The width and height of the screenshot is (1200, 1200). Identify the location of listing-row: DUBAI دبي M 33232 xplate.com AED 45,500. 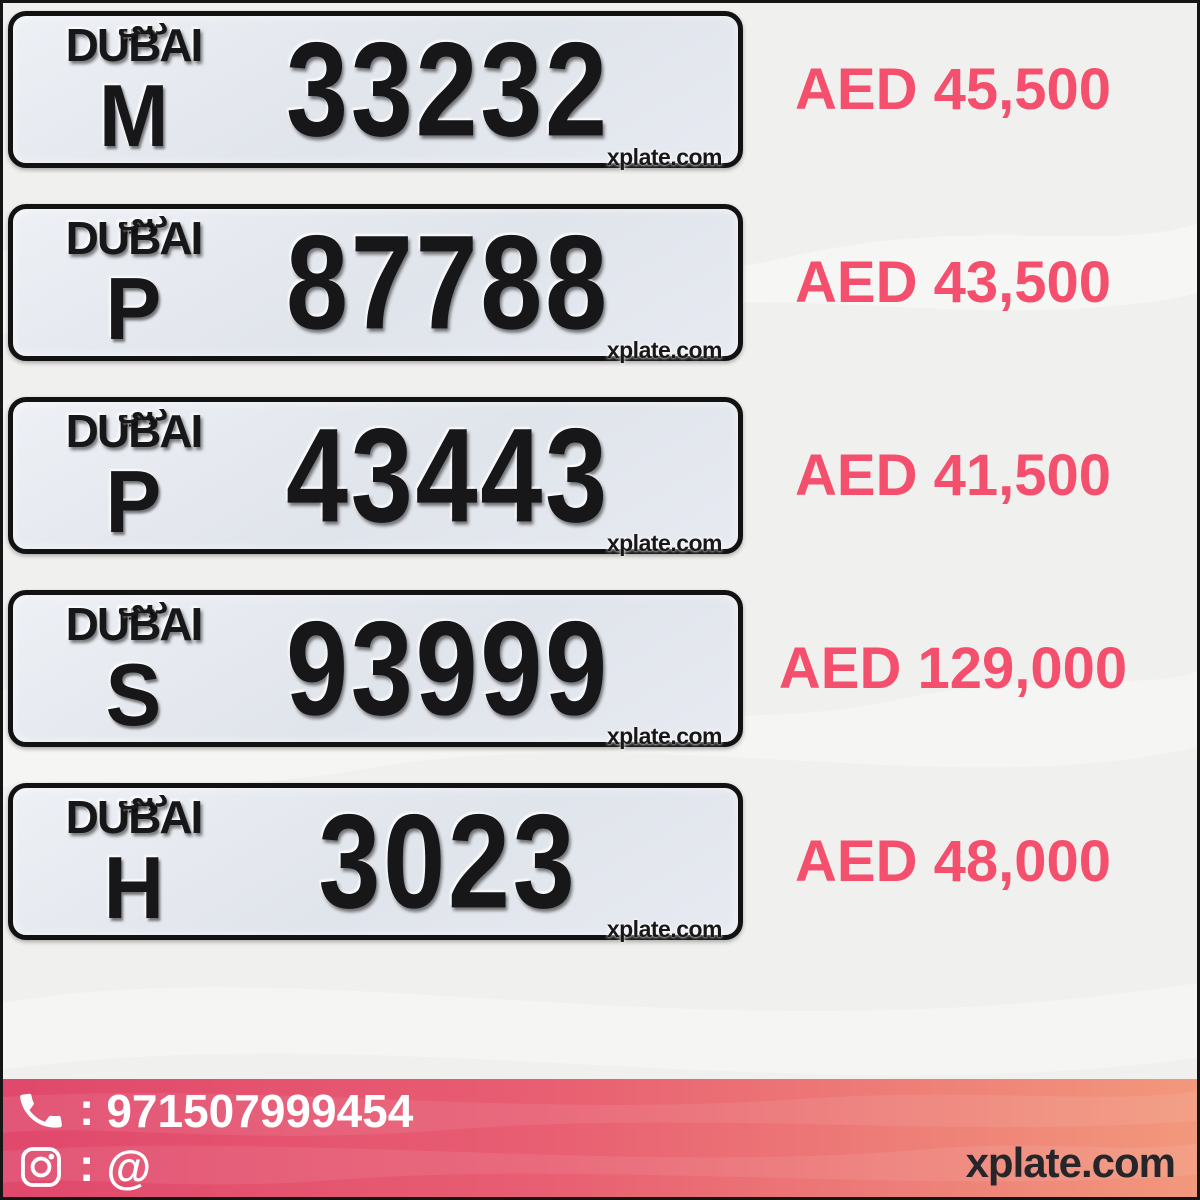
(602, 90).